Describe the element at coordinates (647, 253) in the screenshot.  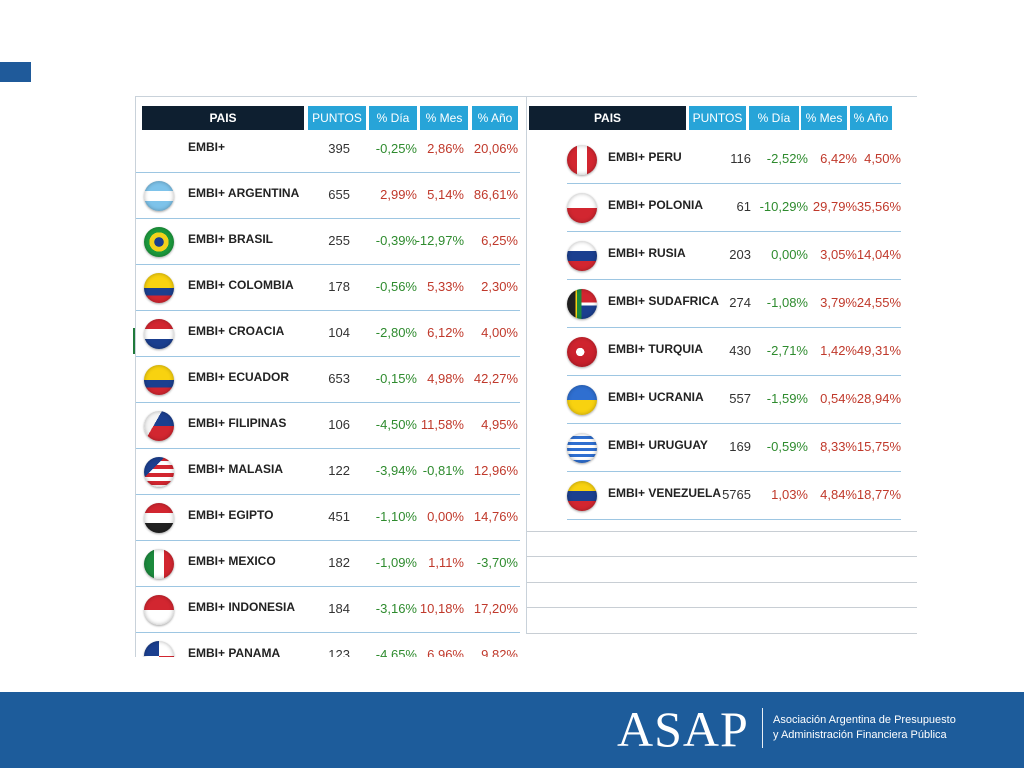
I see `country-name: EMBI+ RUSIA` at that location.